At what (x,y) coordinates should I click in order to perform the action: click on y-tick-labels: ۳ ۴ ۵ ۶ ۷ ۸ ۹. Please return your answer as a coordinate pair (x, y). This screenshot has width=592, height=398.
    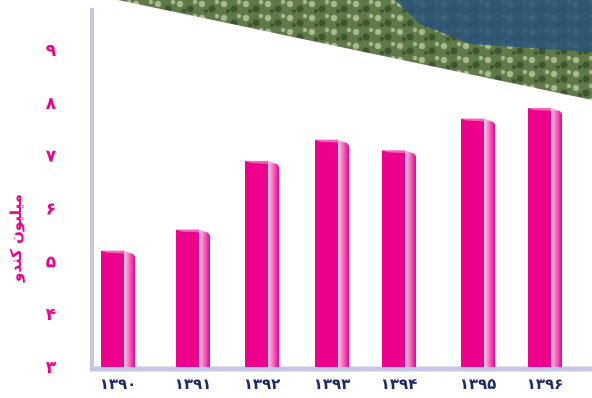
    Looking at the image, I should click on (51, 209).